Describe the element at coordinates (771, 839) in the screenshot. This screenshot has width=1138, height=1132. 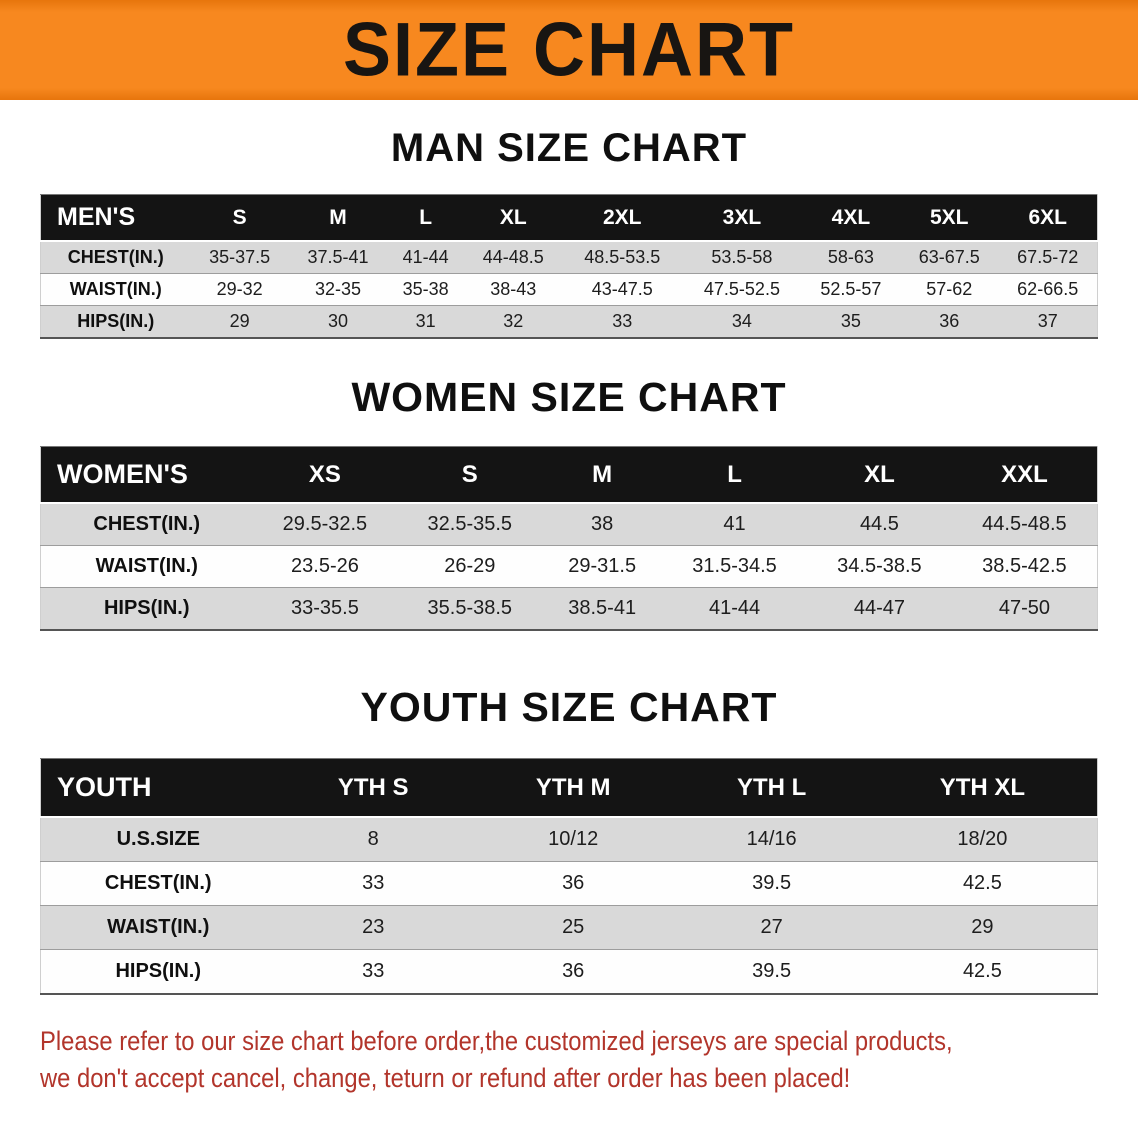
I see `size-value-cell: 14/16` at that location.